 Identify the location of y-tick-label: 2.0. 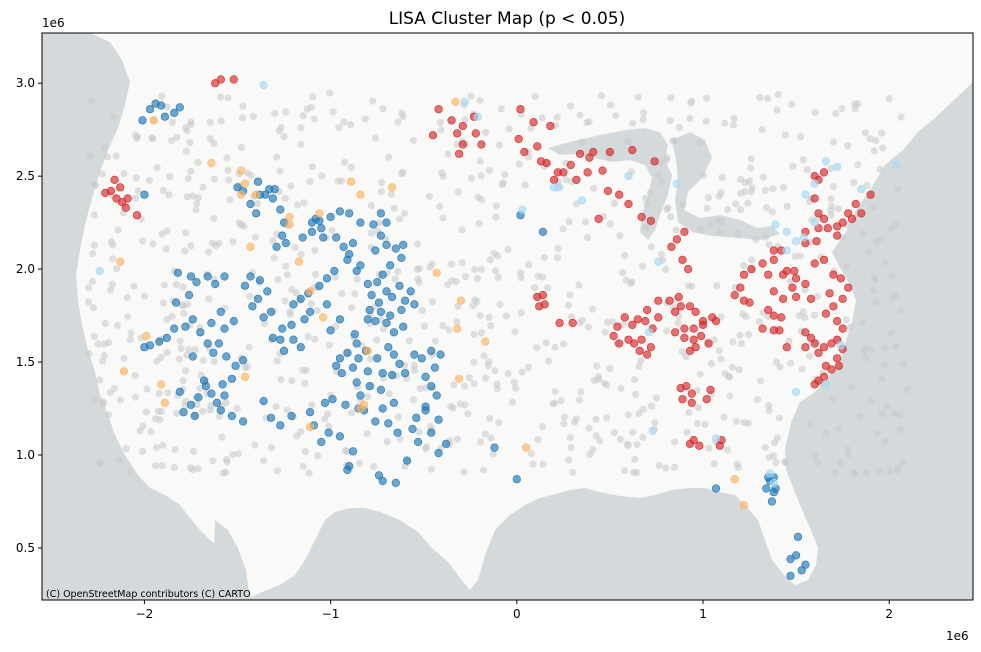
(25, 269).